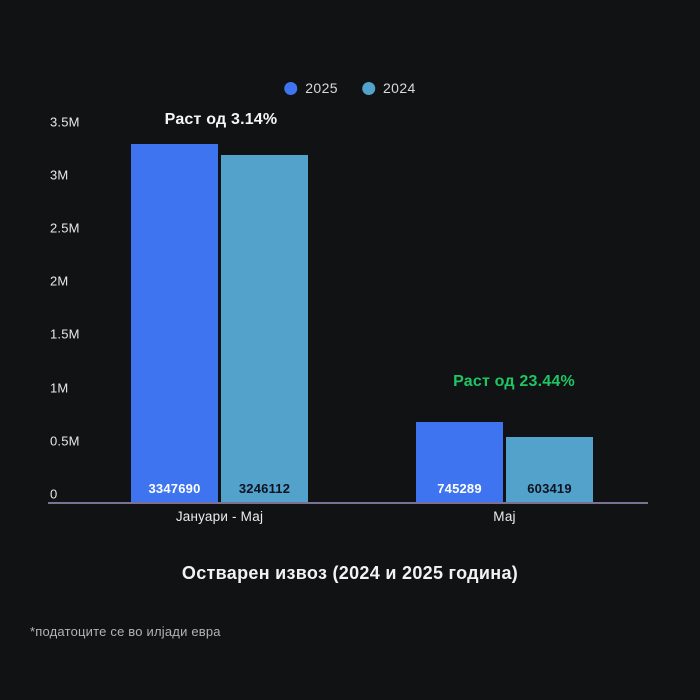 Image resolution: width=700 pixels, height=700 pixels. I want to click on growth-annotation-group2: Раст од 23.44%, so click(514, 381).